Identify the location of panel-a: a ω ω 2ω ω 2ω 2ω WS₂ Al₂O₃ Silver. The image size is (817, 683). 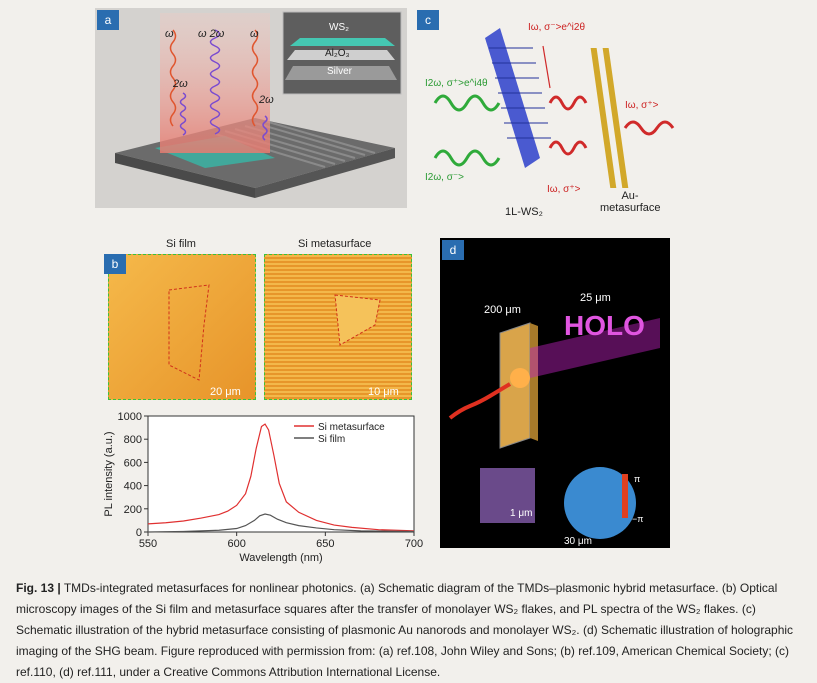
(251, 108).